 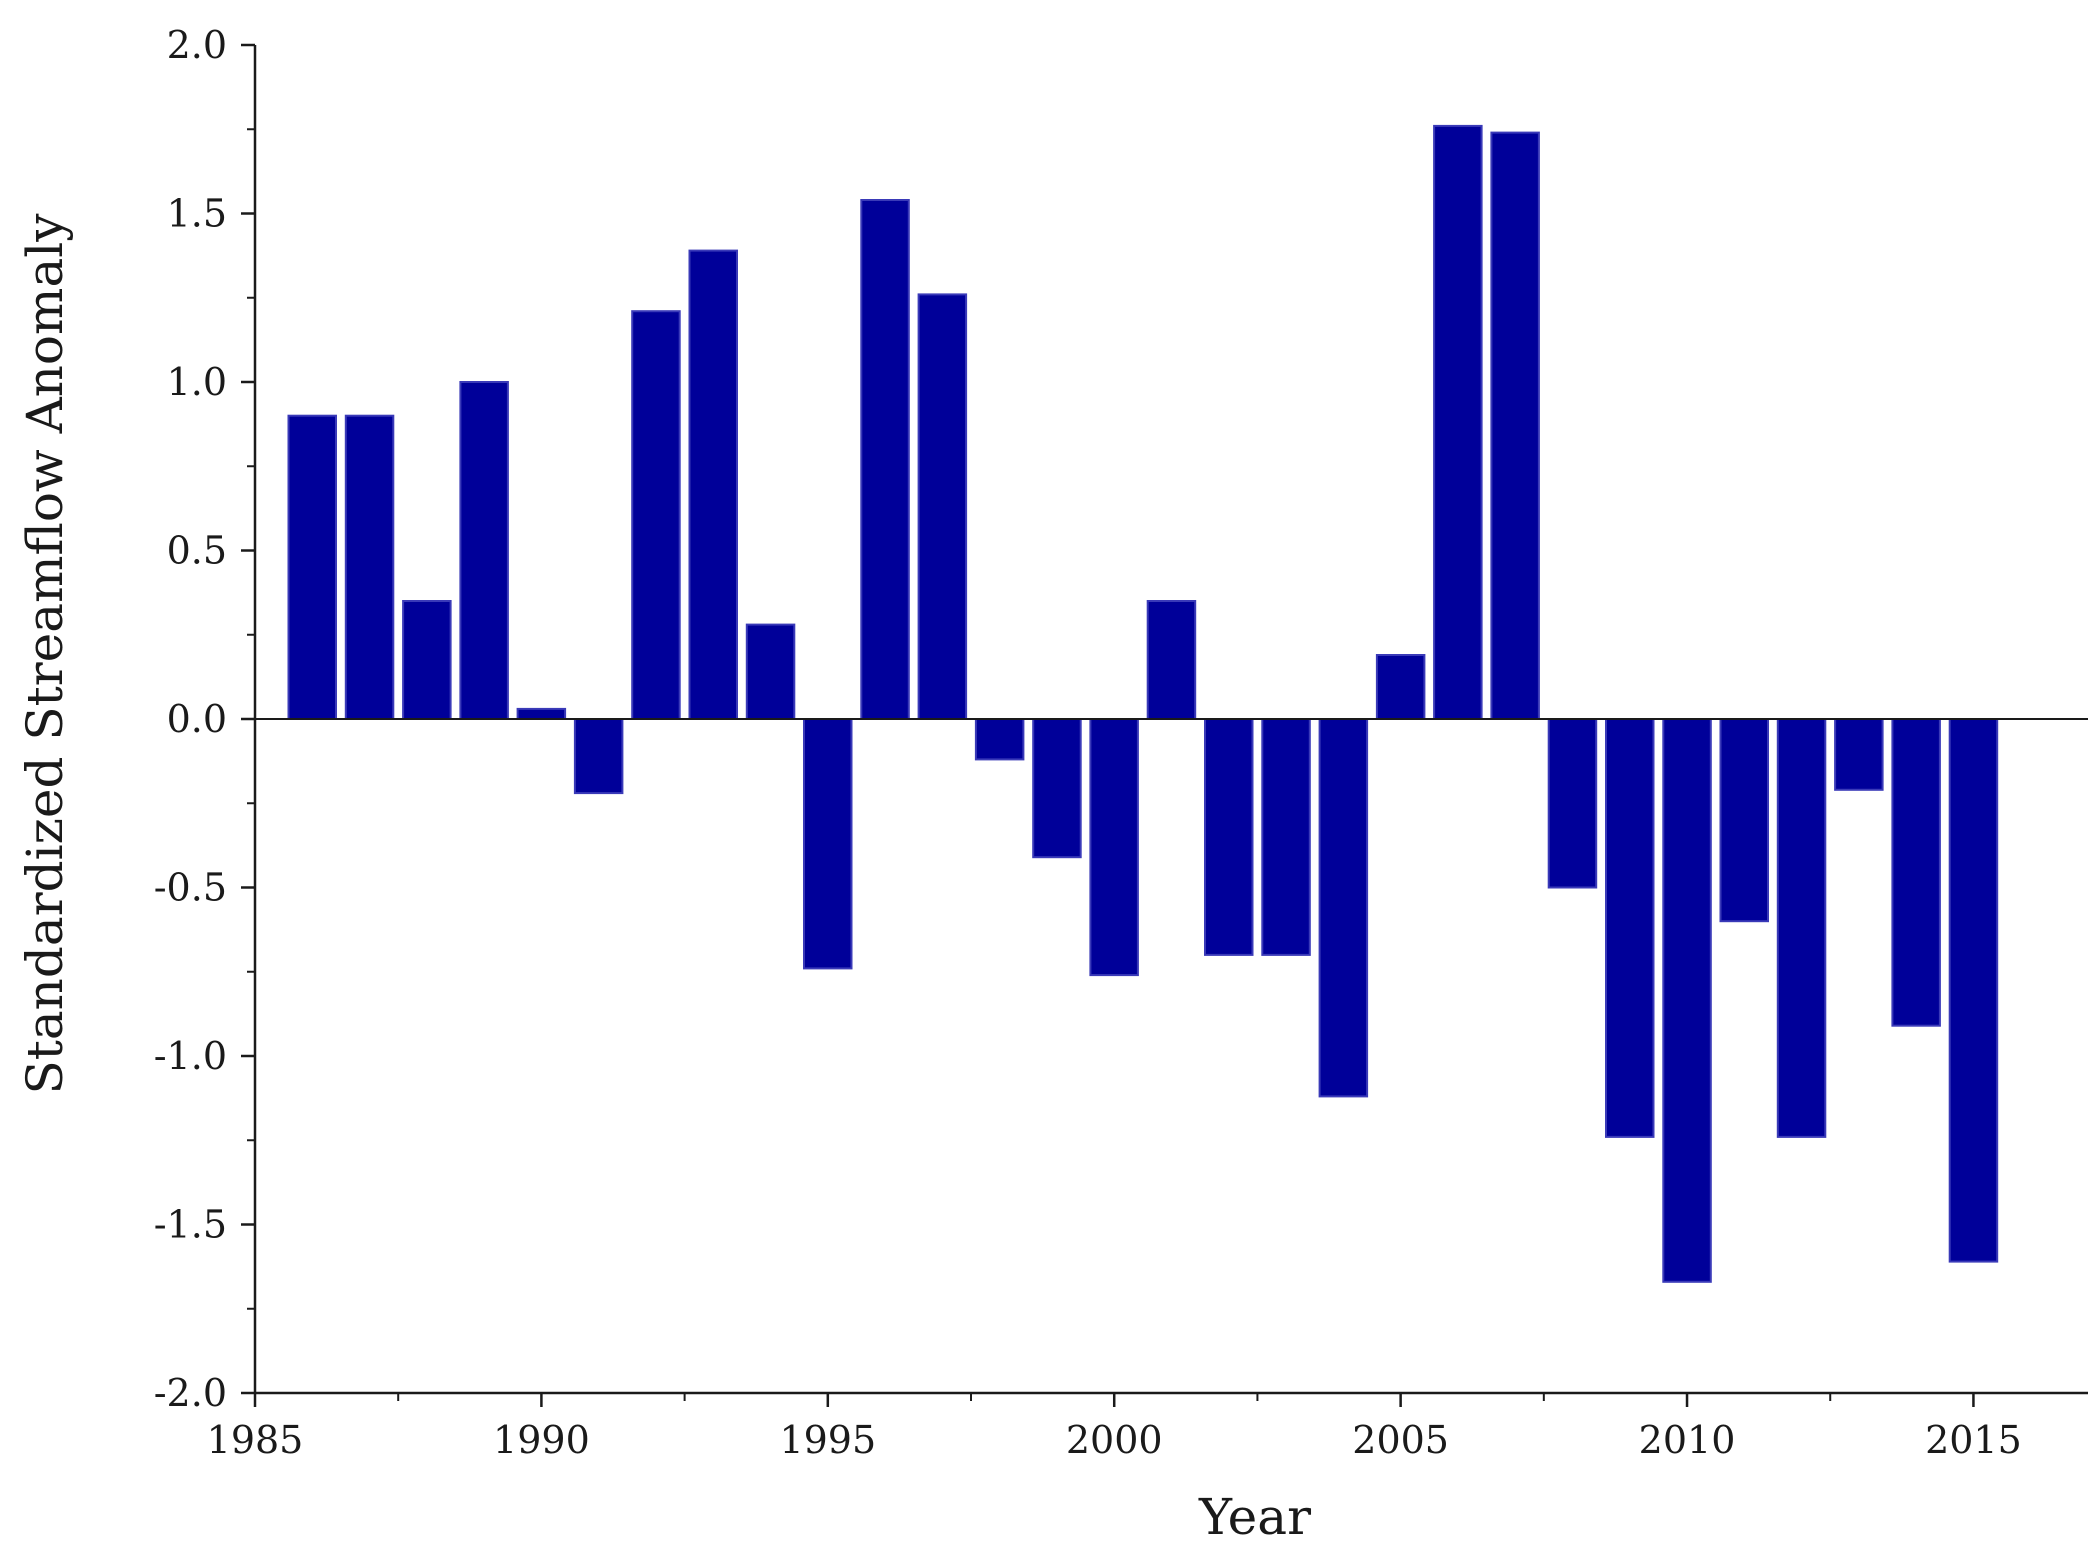 What do you see at coordinates (1973, 990) in the screenshot?
I see `bar-2015` at bounding box center [1973, 990].